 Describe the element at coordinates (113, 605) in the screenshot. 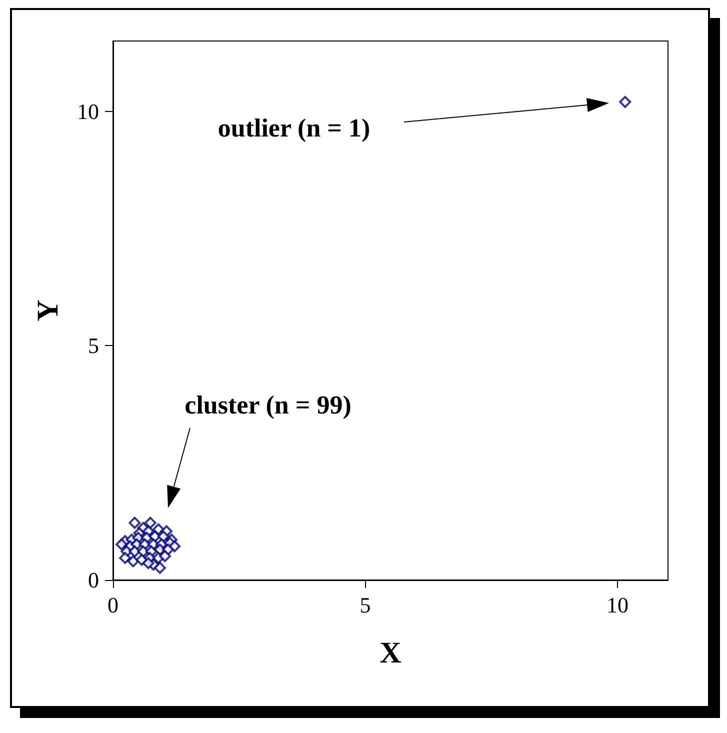

I see `x-tick-label: 0` at that location.